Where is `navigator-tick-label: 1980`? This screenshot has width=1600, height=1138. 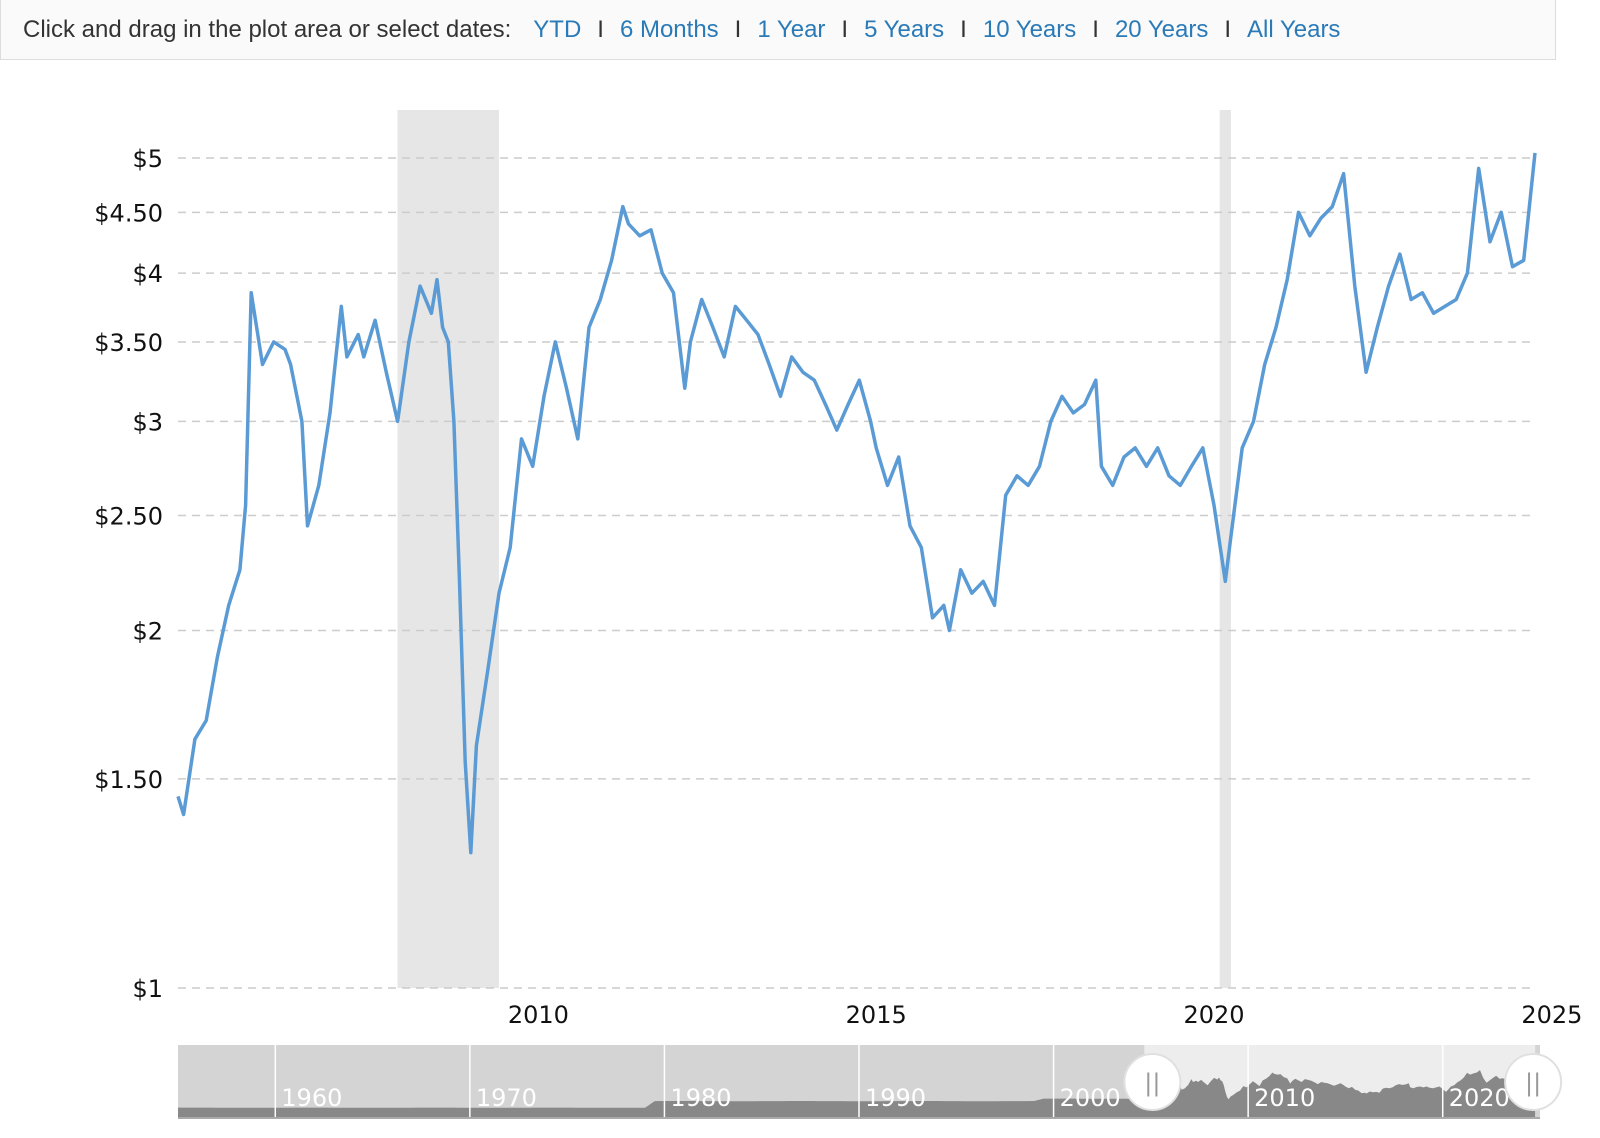 navigator-tick-label: 1980 is located at coordinates (700, 1098).